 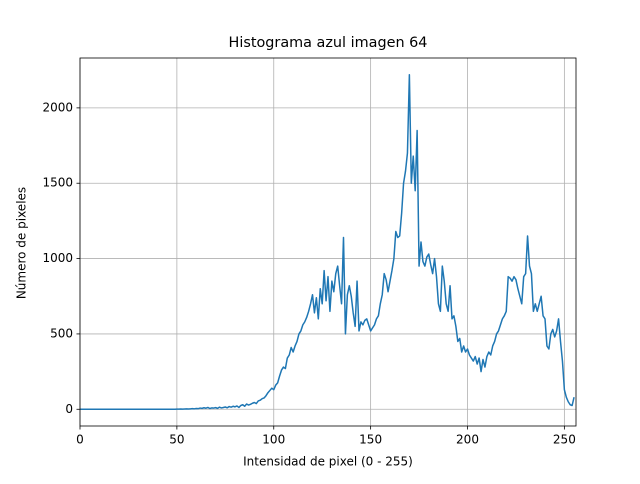 What do you see at coordinates (57, 107) in the screenshot?
I see `y-tick-label: 2000` at bounding box center [57, 107].